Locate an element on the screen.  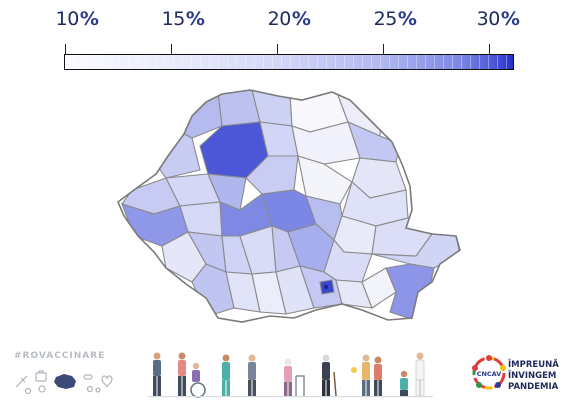
heart-icon is located at coordinates (107, 381).